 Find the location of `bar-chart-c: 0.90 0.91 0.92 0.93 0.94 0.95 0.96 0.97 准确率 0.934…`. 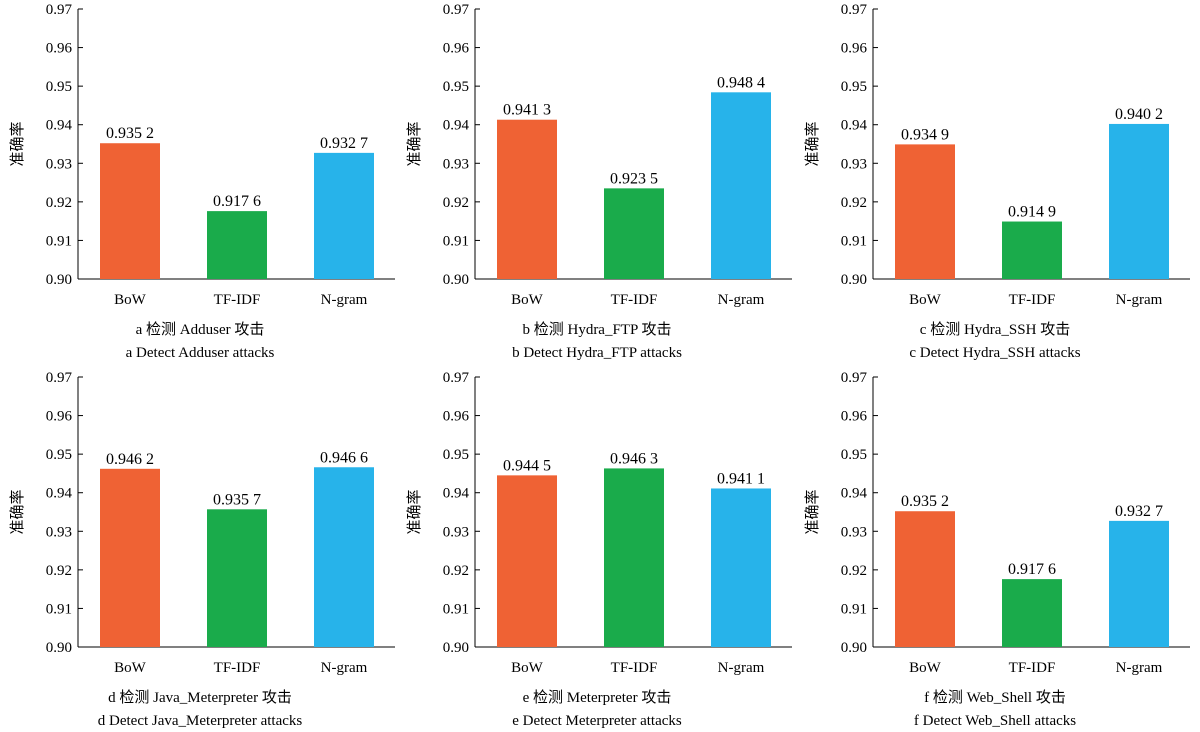

bar-chart-c: 0.90 0.91 0.92 0.93 0.94 0.95 0.96 0.97 准确率 0.934… is located at coordinates (997, 155).